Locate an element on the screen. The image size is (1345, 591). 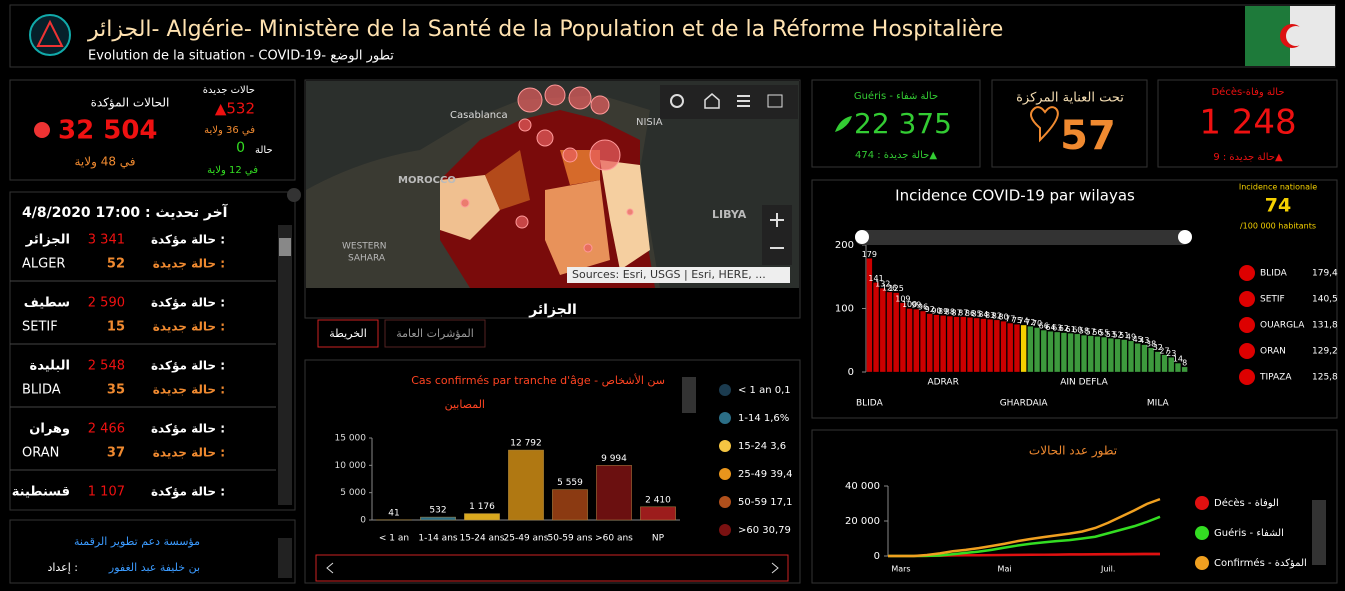
x-tick-label: Mai is located at coordinates (1005, 569).